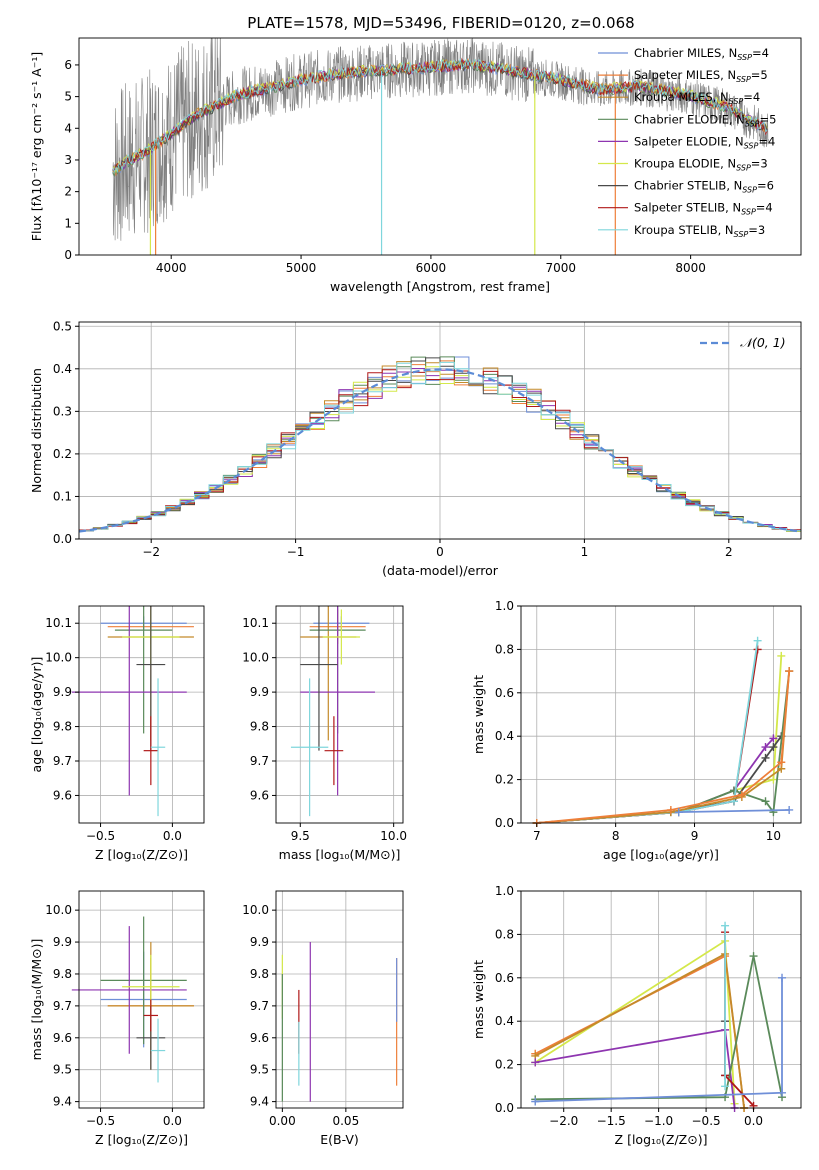 The image size is (819, 1170). Describe the element at coordinates (300, 836) in the screenshot. I see `x-tick-label: 9.5` at that location.